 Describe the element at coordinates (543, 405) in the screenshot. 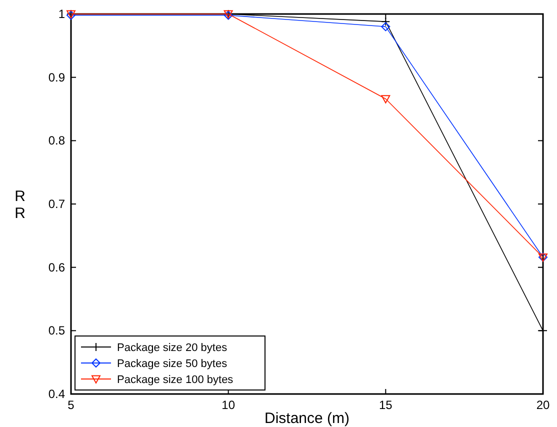

I see `x-tick-label: 20` at that location.